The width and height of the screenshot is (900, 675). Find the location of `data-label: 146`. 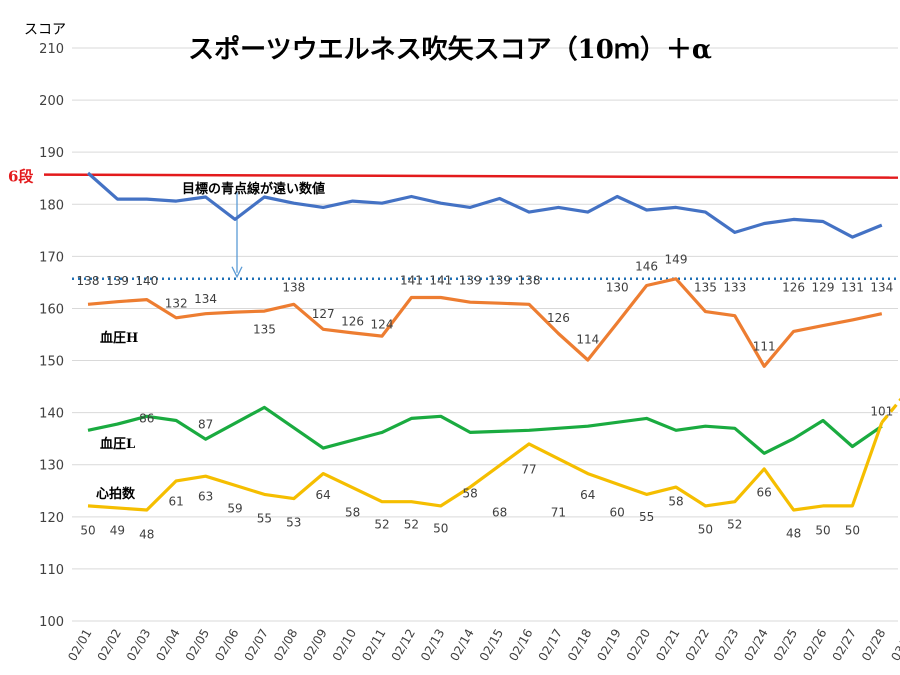

data-label: 146 is located at coordinates (646, 267).